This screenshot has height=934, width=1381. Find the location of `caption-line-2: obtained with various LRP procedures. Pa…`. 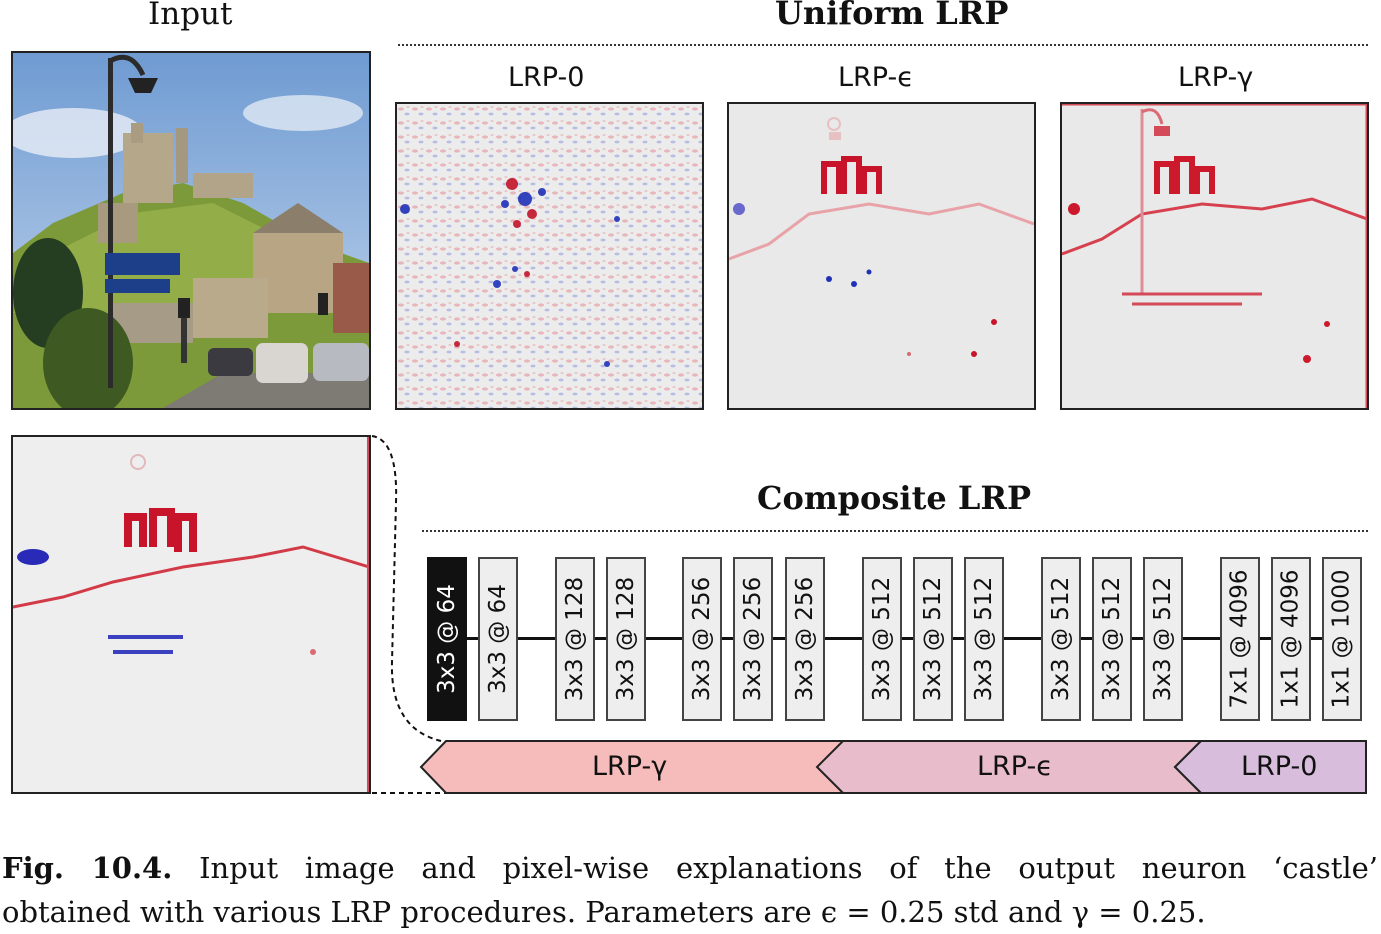

caption-line-2: obtained with various LRP procedures. Pa… is located at coordinates (604, 912).